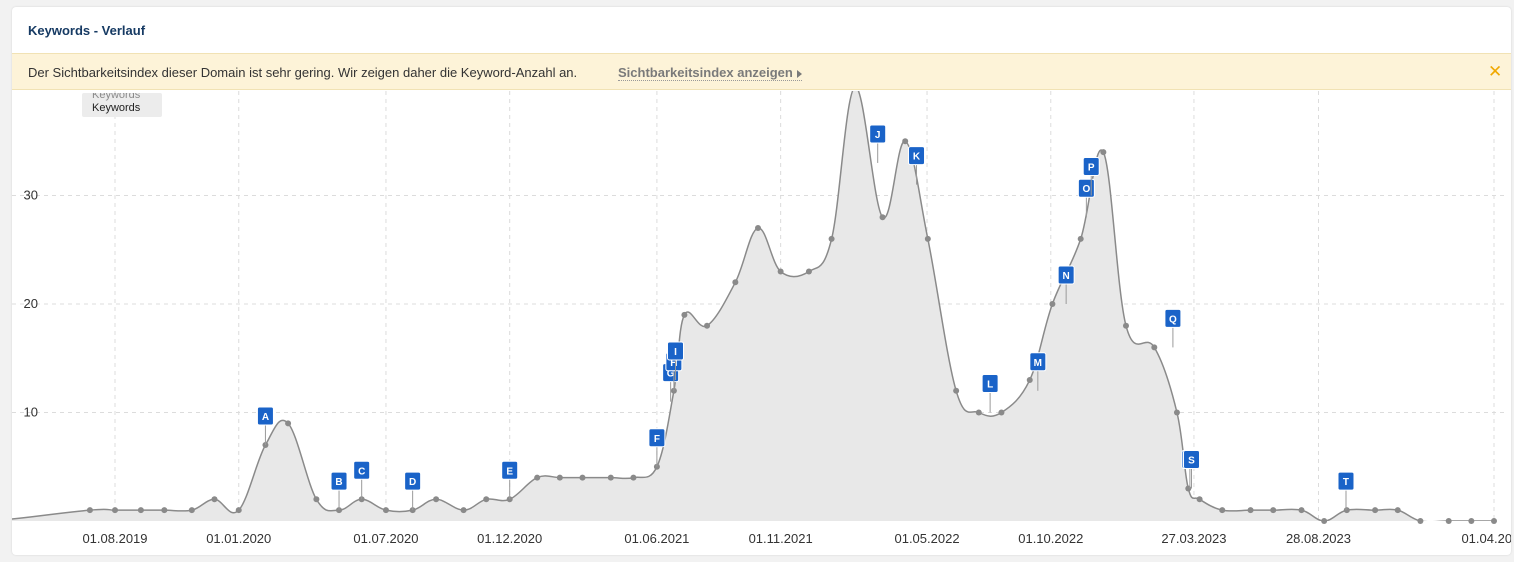 The width and height of the screenshot is (1514, 562). I want to click on x-tick-label: 01.01.2020, so click(238, 538).